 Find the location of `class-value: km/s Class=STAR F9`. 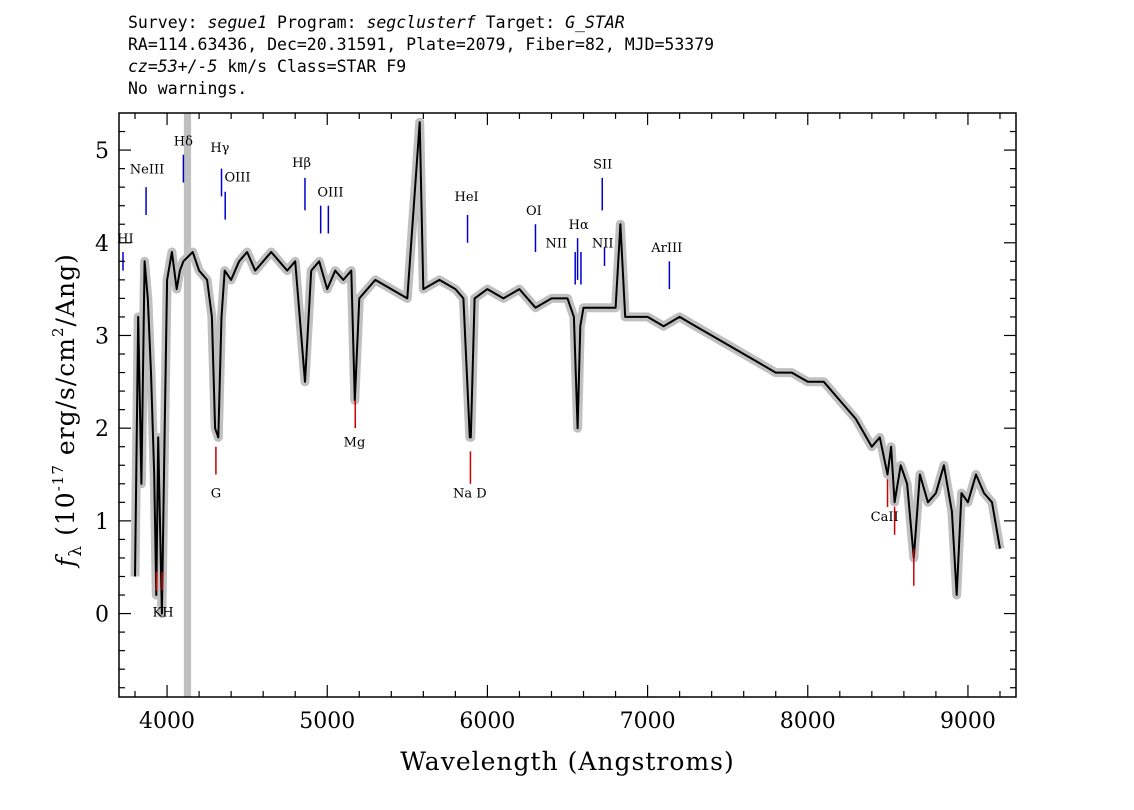

class-value: km/s Class=STAR F9 is located at coordinates (312, 66).